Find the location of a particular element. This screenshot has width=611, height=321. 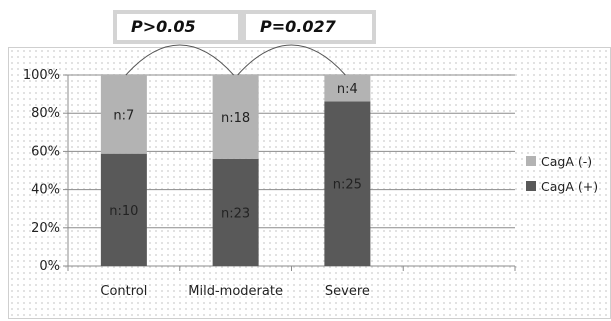

legend-label-caga-pos: CagA (+) is located at coordinates (570, 186).